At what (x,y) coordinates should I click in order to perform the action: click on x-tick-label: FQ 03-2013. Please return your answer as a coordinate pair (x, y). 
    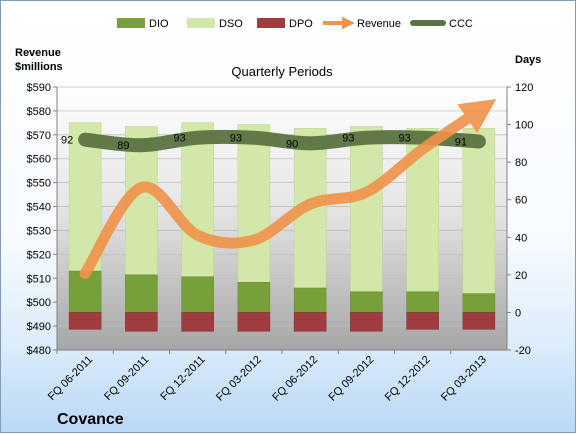
    Looking at the image, I should click on (464, 379).